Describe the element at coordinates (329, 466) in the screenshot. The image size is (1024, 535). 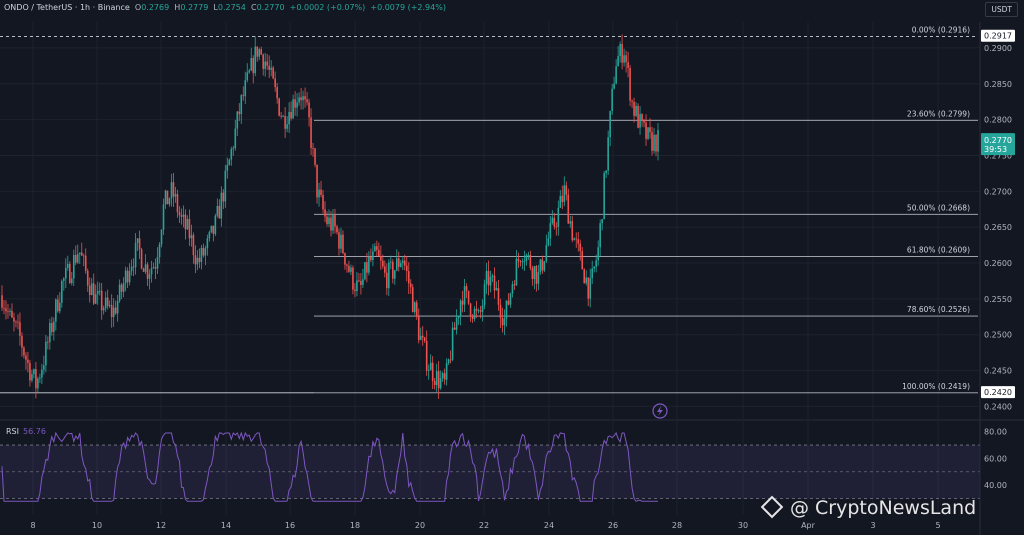
I see `rsi-line` at that location.